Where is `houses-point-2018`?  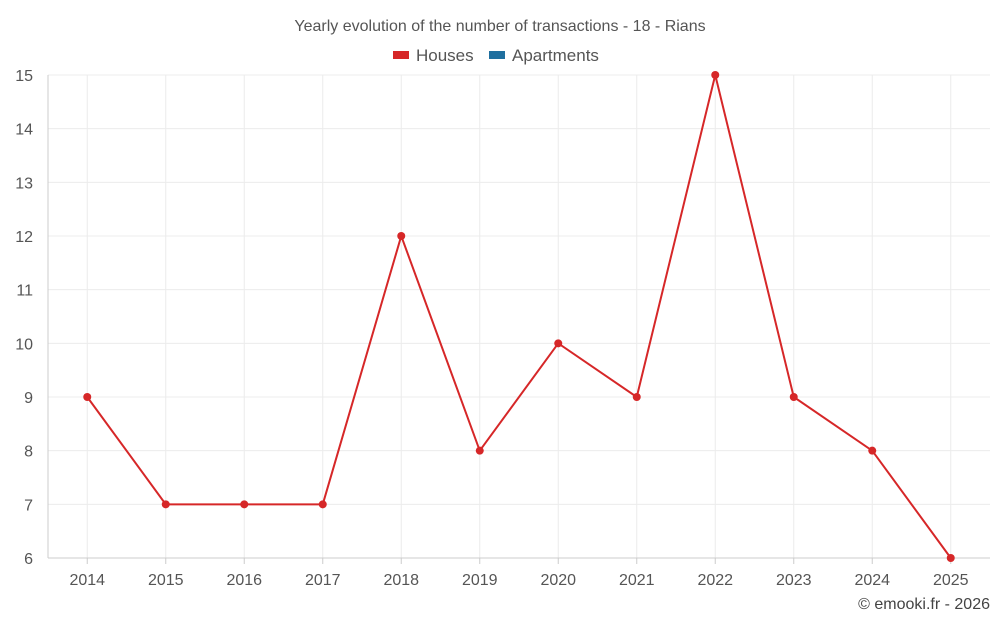
houses-point-2018 is located at coordinates (401, 236).